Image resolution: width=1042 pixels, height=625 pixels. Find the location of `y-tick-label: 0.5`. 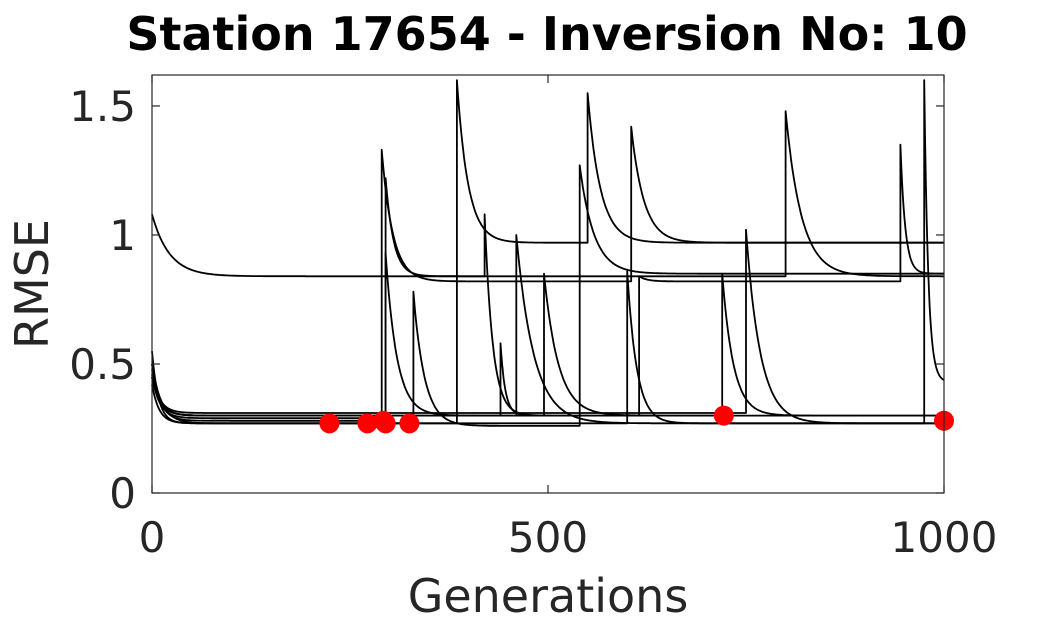

y-tick-label: 0.5 is located at coordinates (102, 364).